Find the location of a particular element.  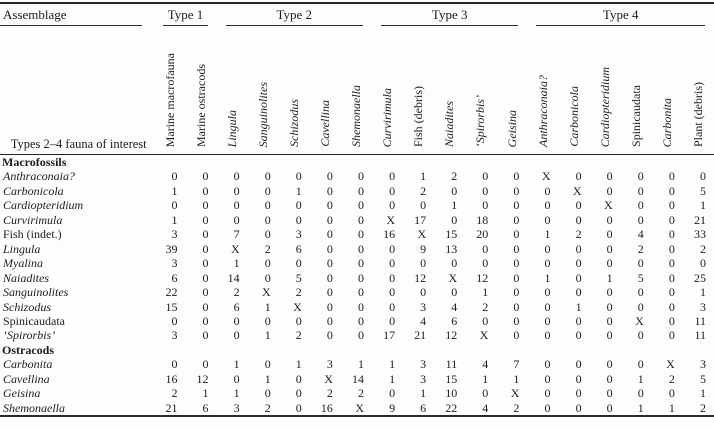

rotated-column-label: Cardiopteridium is located at coordinates (604, 106).